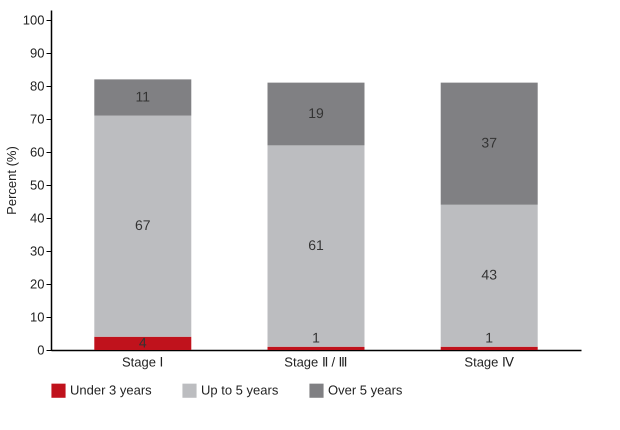 The height and width of the screenshot is (430, 620). Describe the element at coordinates (365, 390) in the screenshot. I see `legend-label: Over 5 years` at that location.